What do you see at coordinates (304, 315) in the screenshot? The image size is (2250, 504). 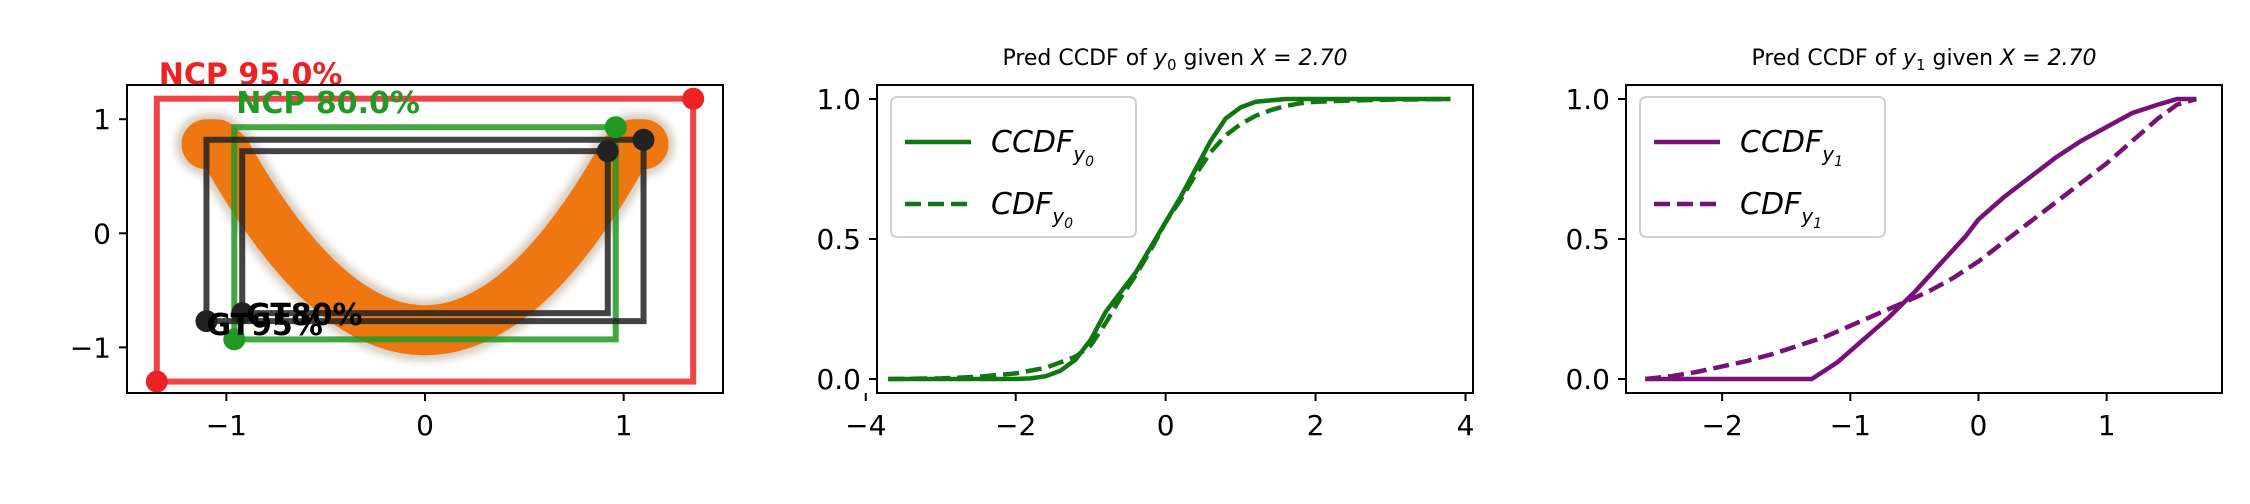 I see `box-label-3: GT80%` at bounding box center [304, 315].